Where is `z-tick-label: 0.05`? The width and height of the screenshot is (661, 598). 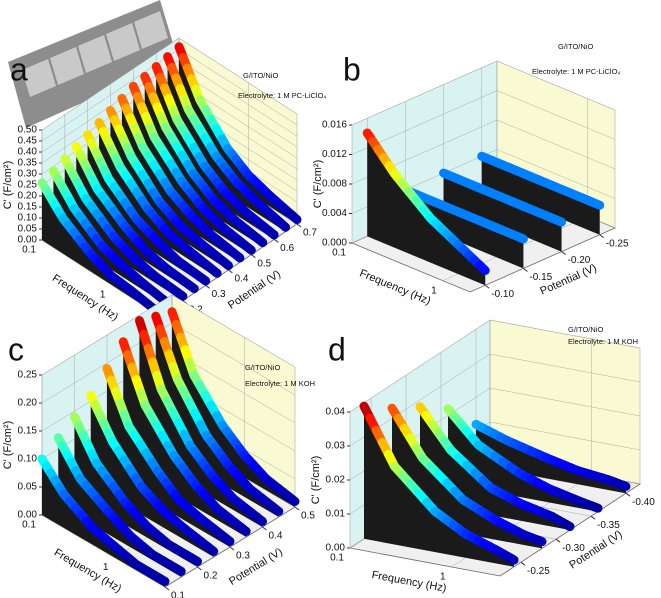 z-tick-label: 0.05 is located at coordinates (28, 229).